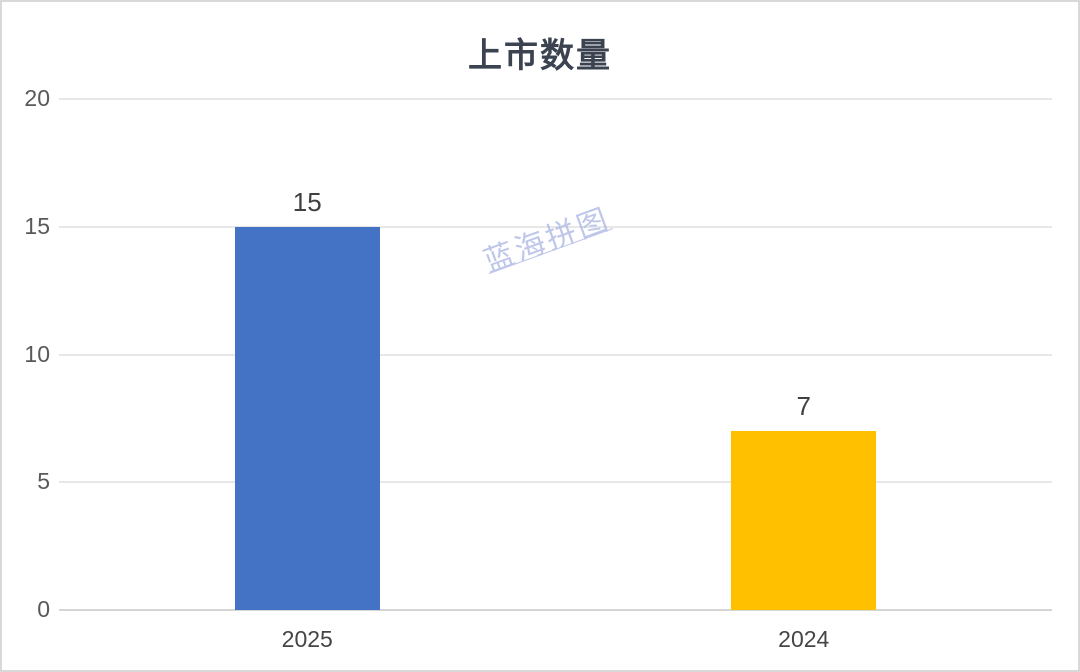  I want to click on x-axis-category-label: 2025, so click(307, 639).